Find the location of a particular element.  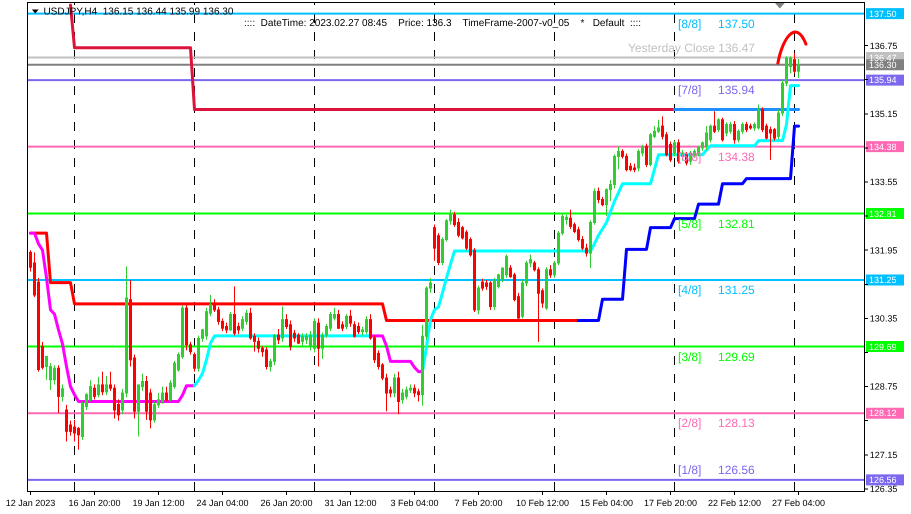

line-series is located at coordinates (688, 223).